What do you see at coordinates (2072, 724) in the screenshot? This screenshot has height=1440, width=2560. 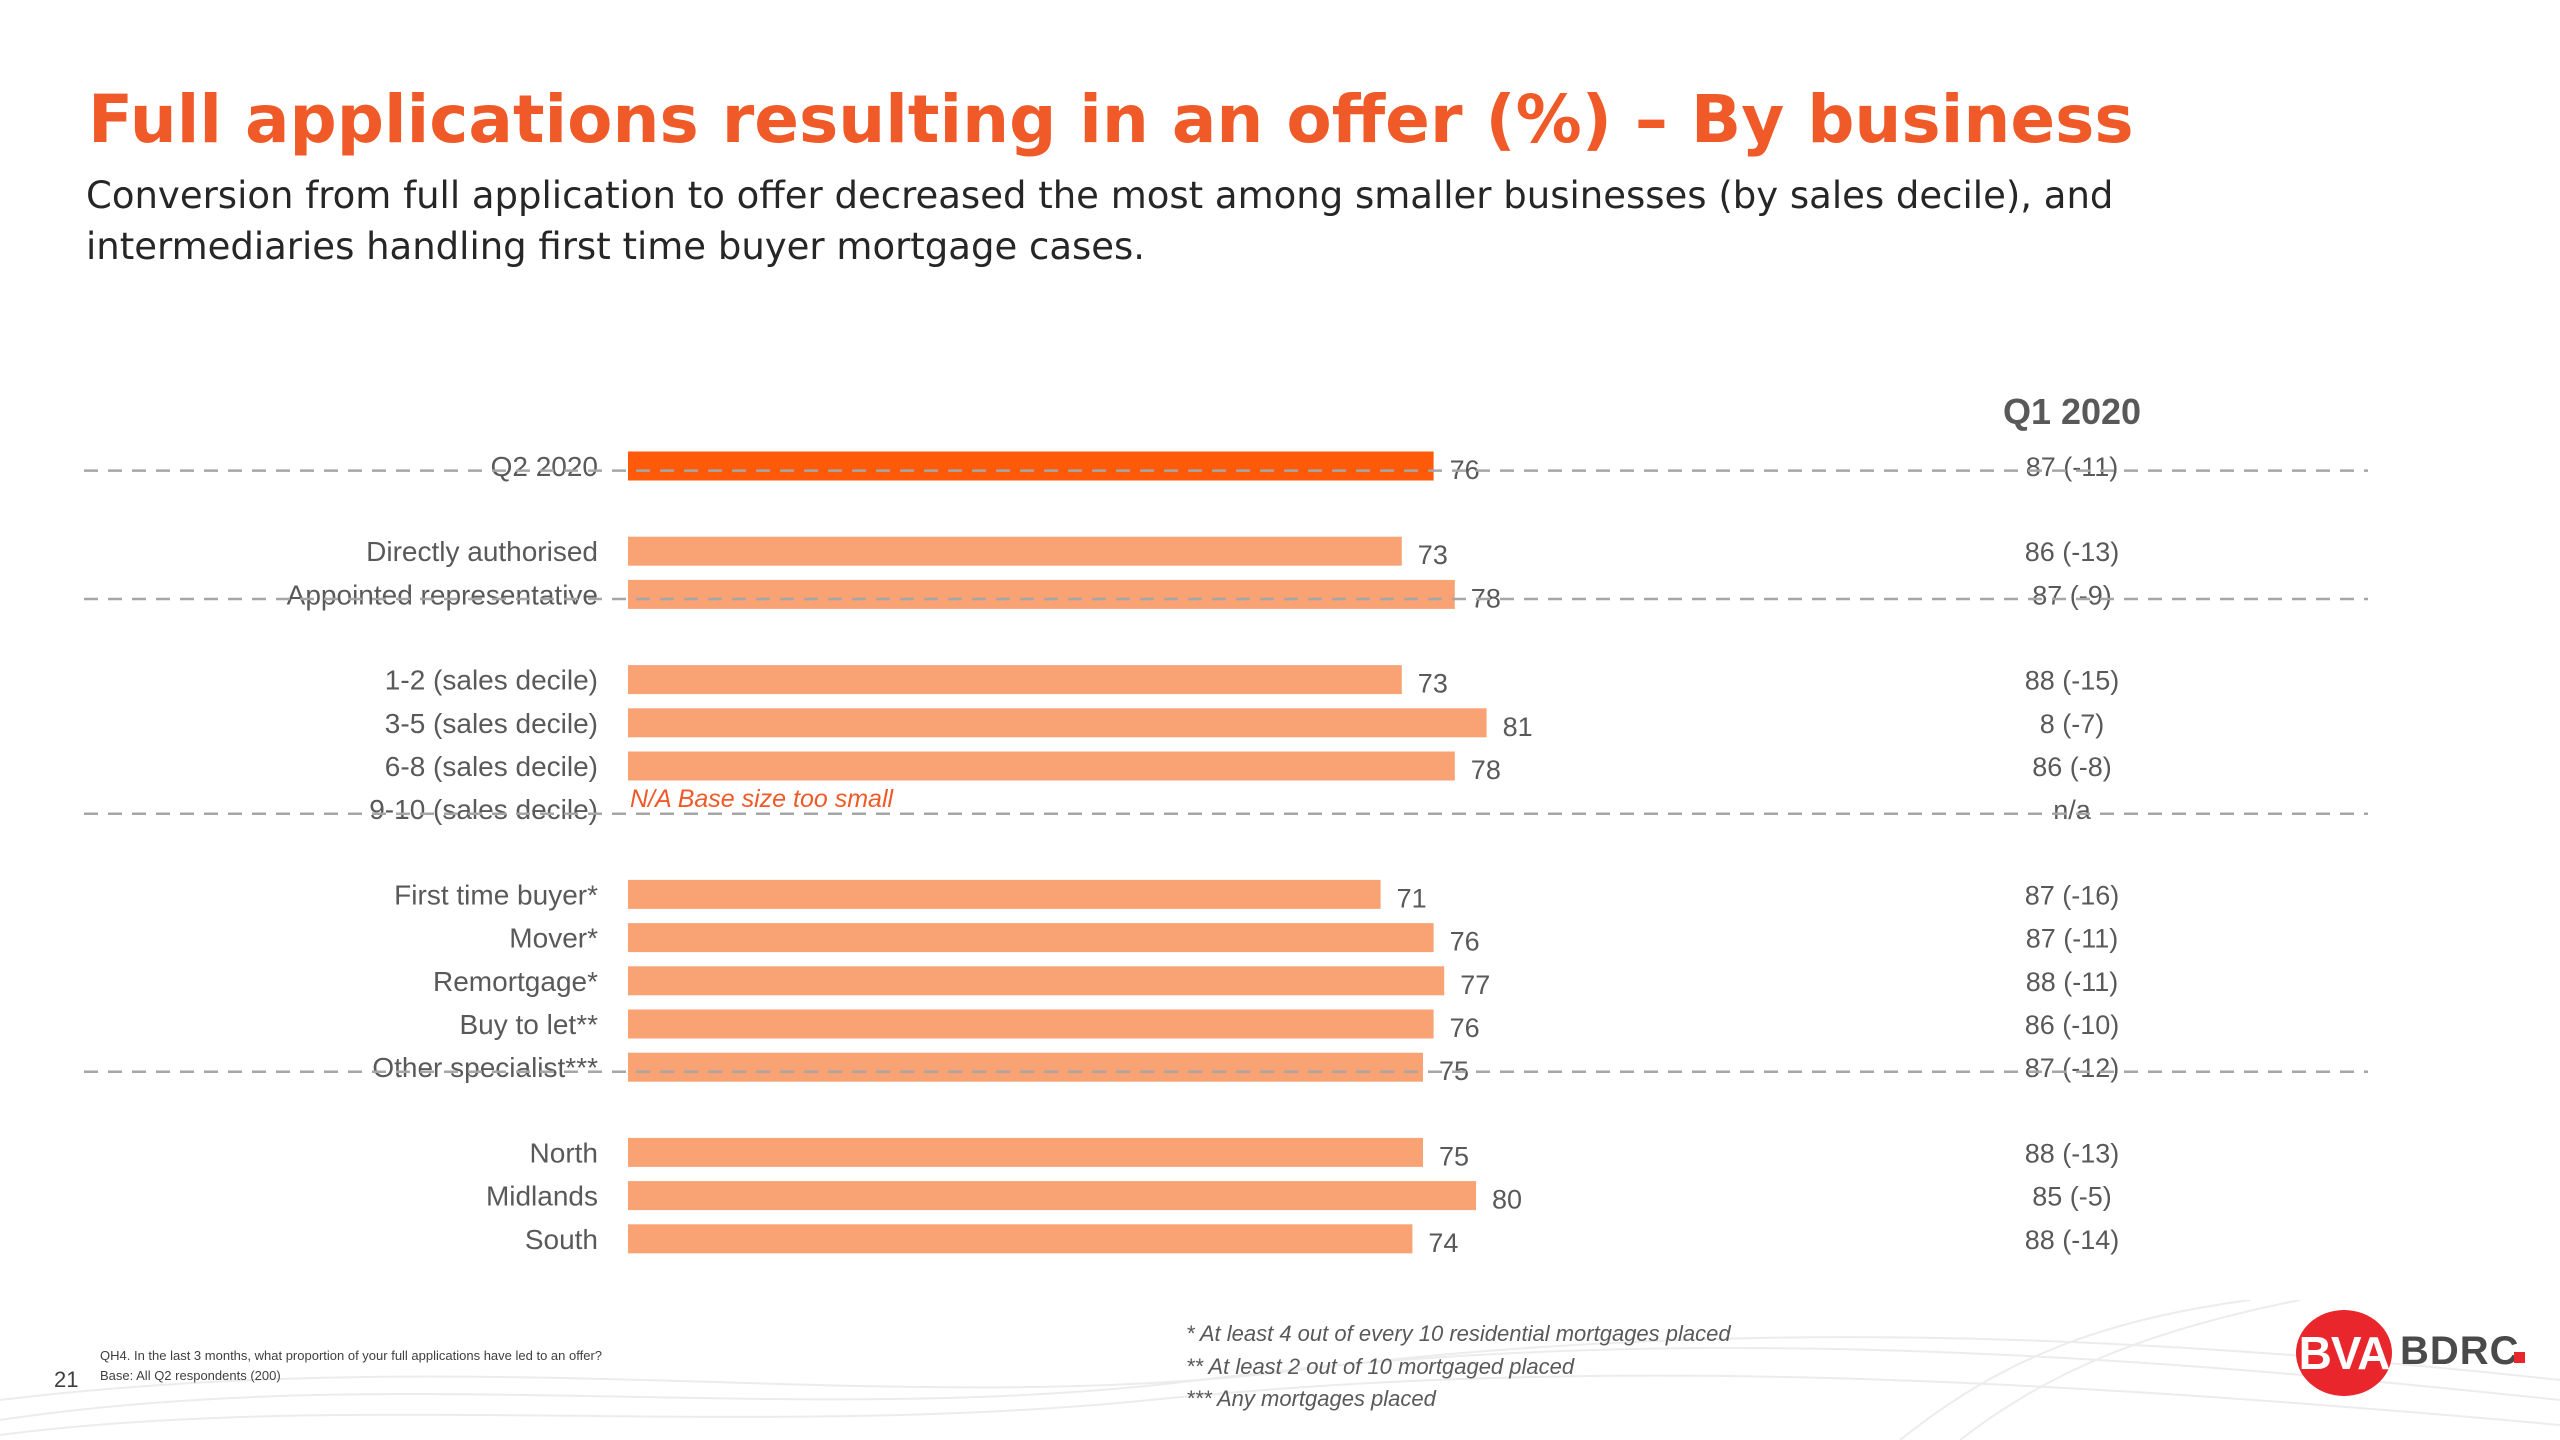 I see `comparison-value: 8 (-7)` at bounding box center [2072, 724].